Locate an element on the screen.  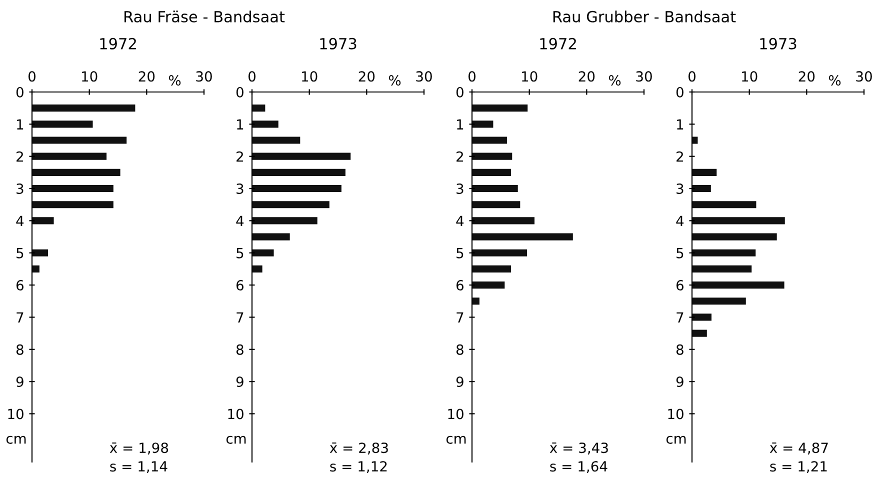
chart-subtitle: 1973 is located at coordinates (778, 44).